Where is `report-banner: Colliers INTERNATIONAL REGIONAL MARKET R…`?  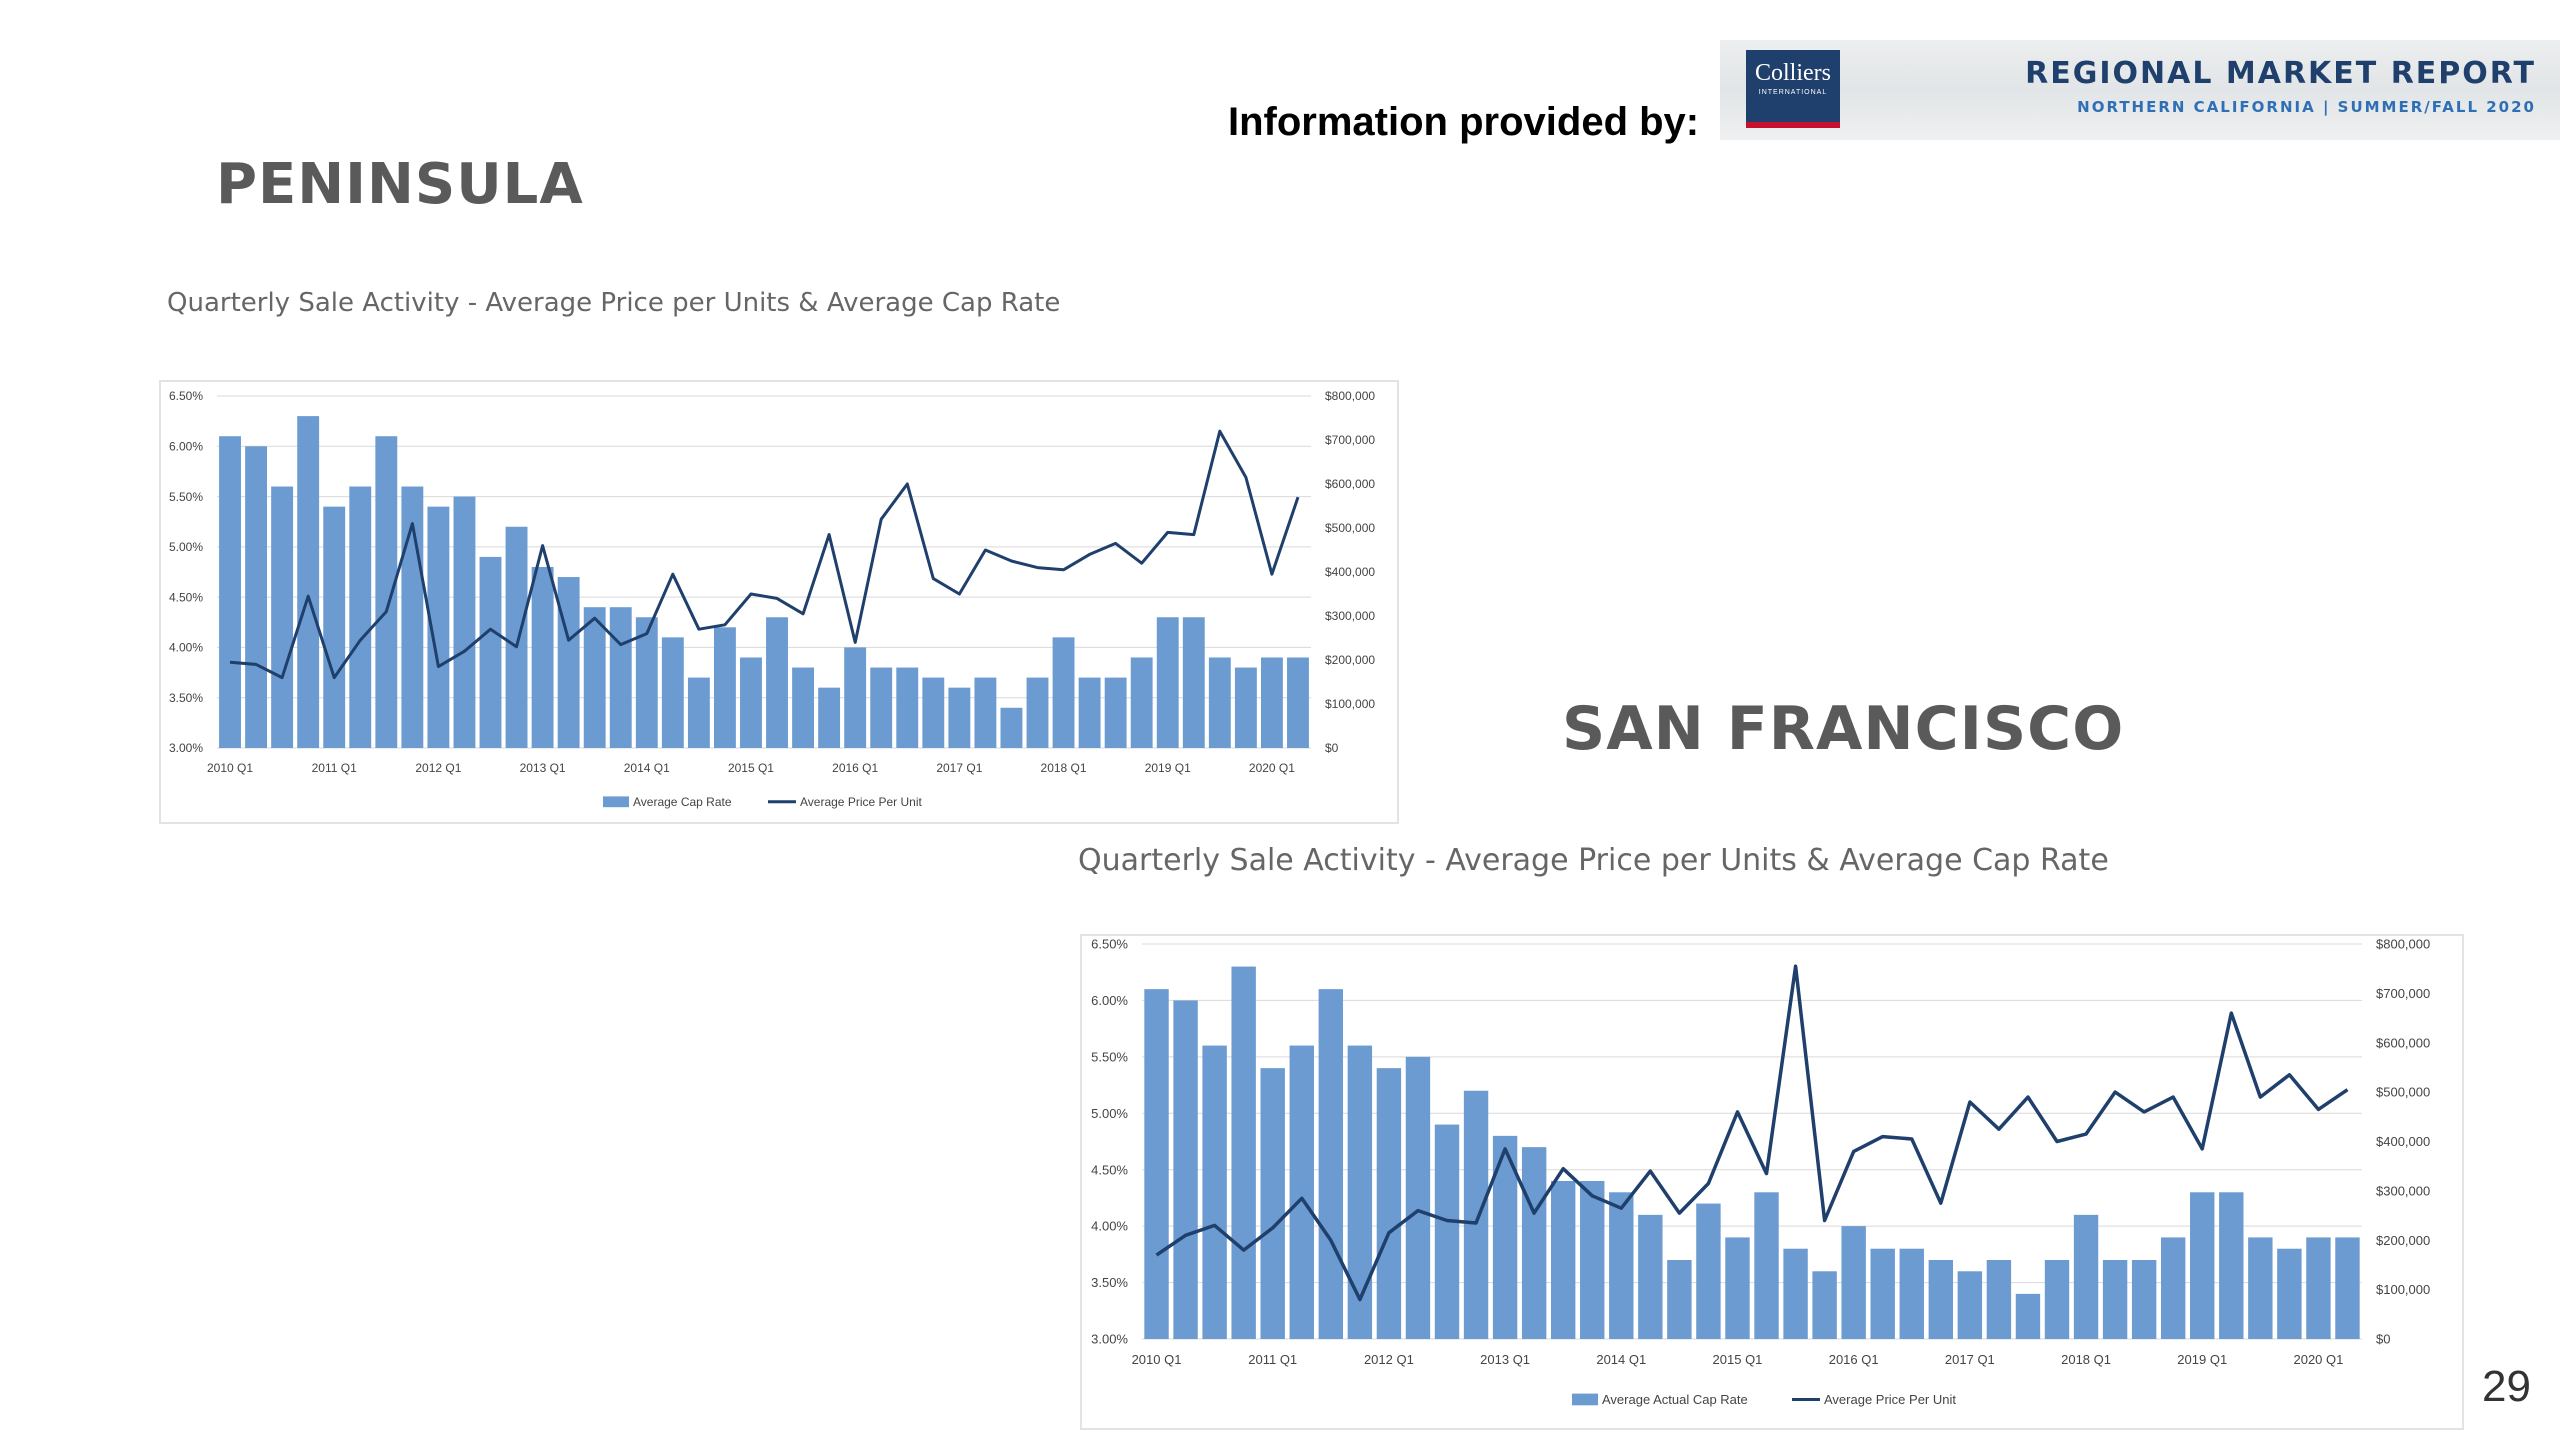 report-banner: Colliers INTERNATIONAL REGIONAL MARKET R… is located at coordinates (2140, 90).